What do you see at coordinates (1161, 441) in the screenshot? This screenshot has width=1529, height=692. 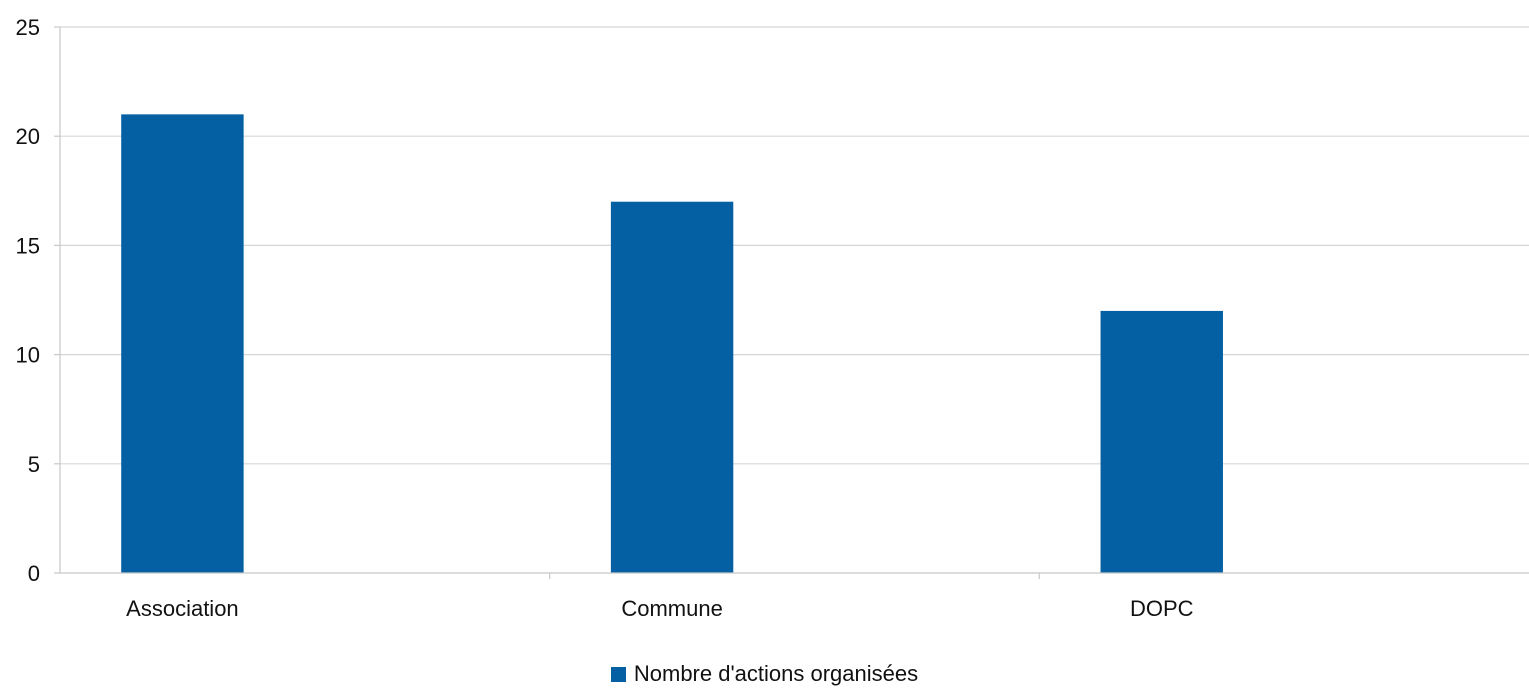 I see `bar-dopc` at bounding box center [1161, 441].